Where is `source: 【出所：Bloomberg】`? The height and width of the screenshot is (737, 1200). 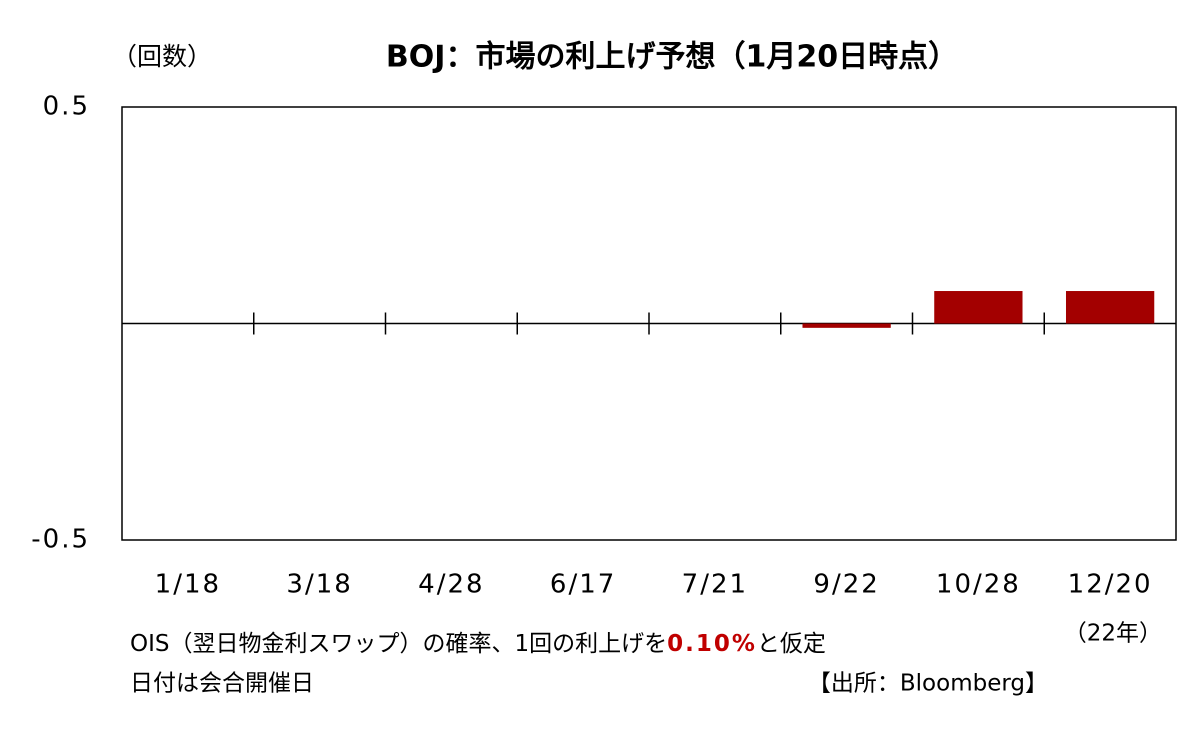
source: 【出所：Bloomberg】 is located at coordinates (928, 684).